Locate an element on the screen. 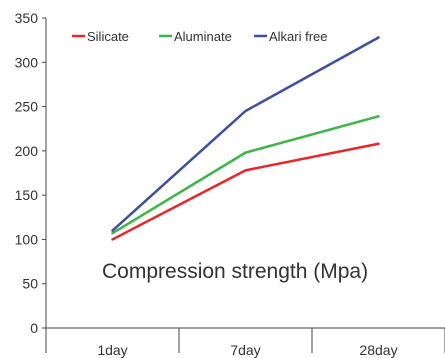  x-tick-label: 28day is located at coordinates (378, 350).